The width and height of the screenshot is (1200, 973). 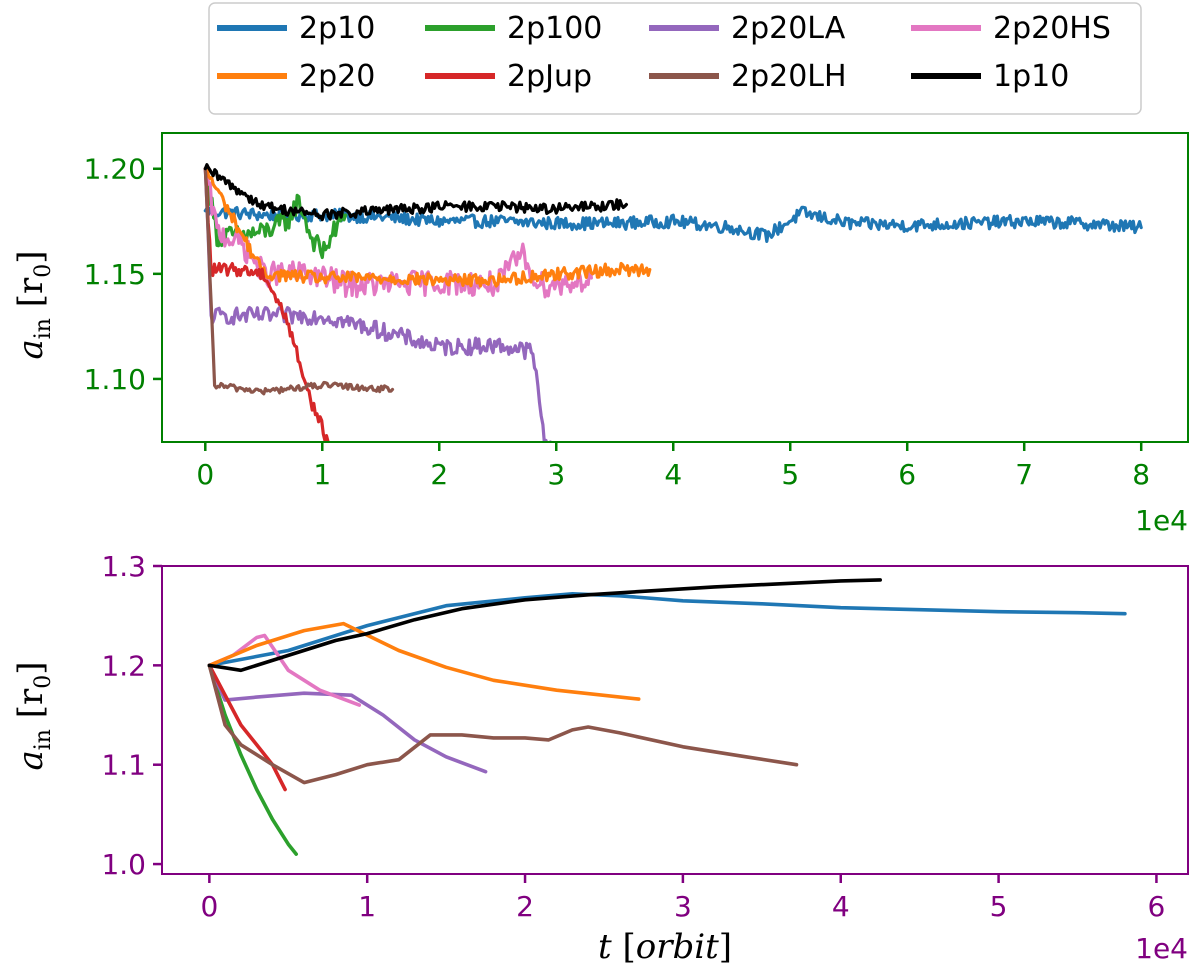 What do you see at coordinates (1024, 474) in the screenshot?
I see `x-tick-label: 7` at bounding box center [1024, 474].